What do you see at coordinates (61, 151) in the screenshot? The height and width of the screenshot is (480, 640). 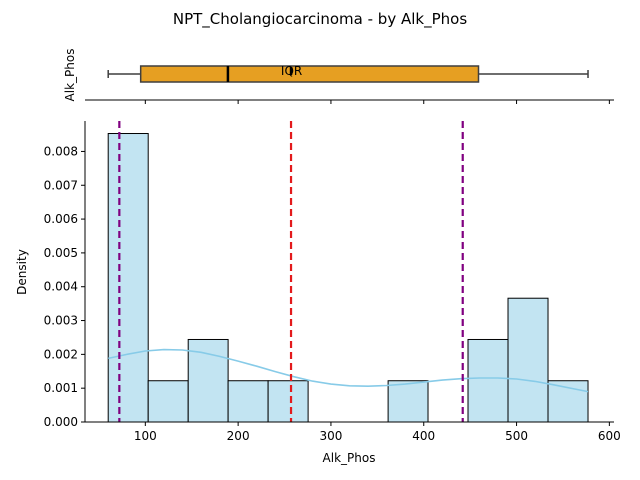 I see `y-tick-label: 0.008` at bounding box center [61, 151].